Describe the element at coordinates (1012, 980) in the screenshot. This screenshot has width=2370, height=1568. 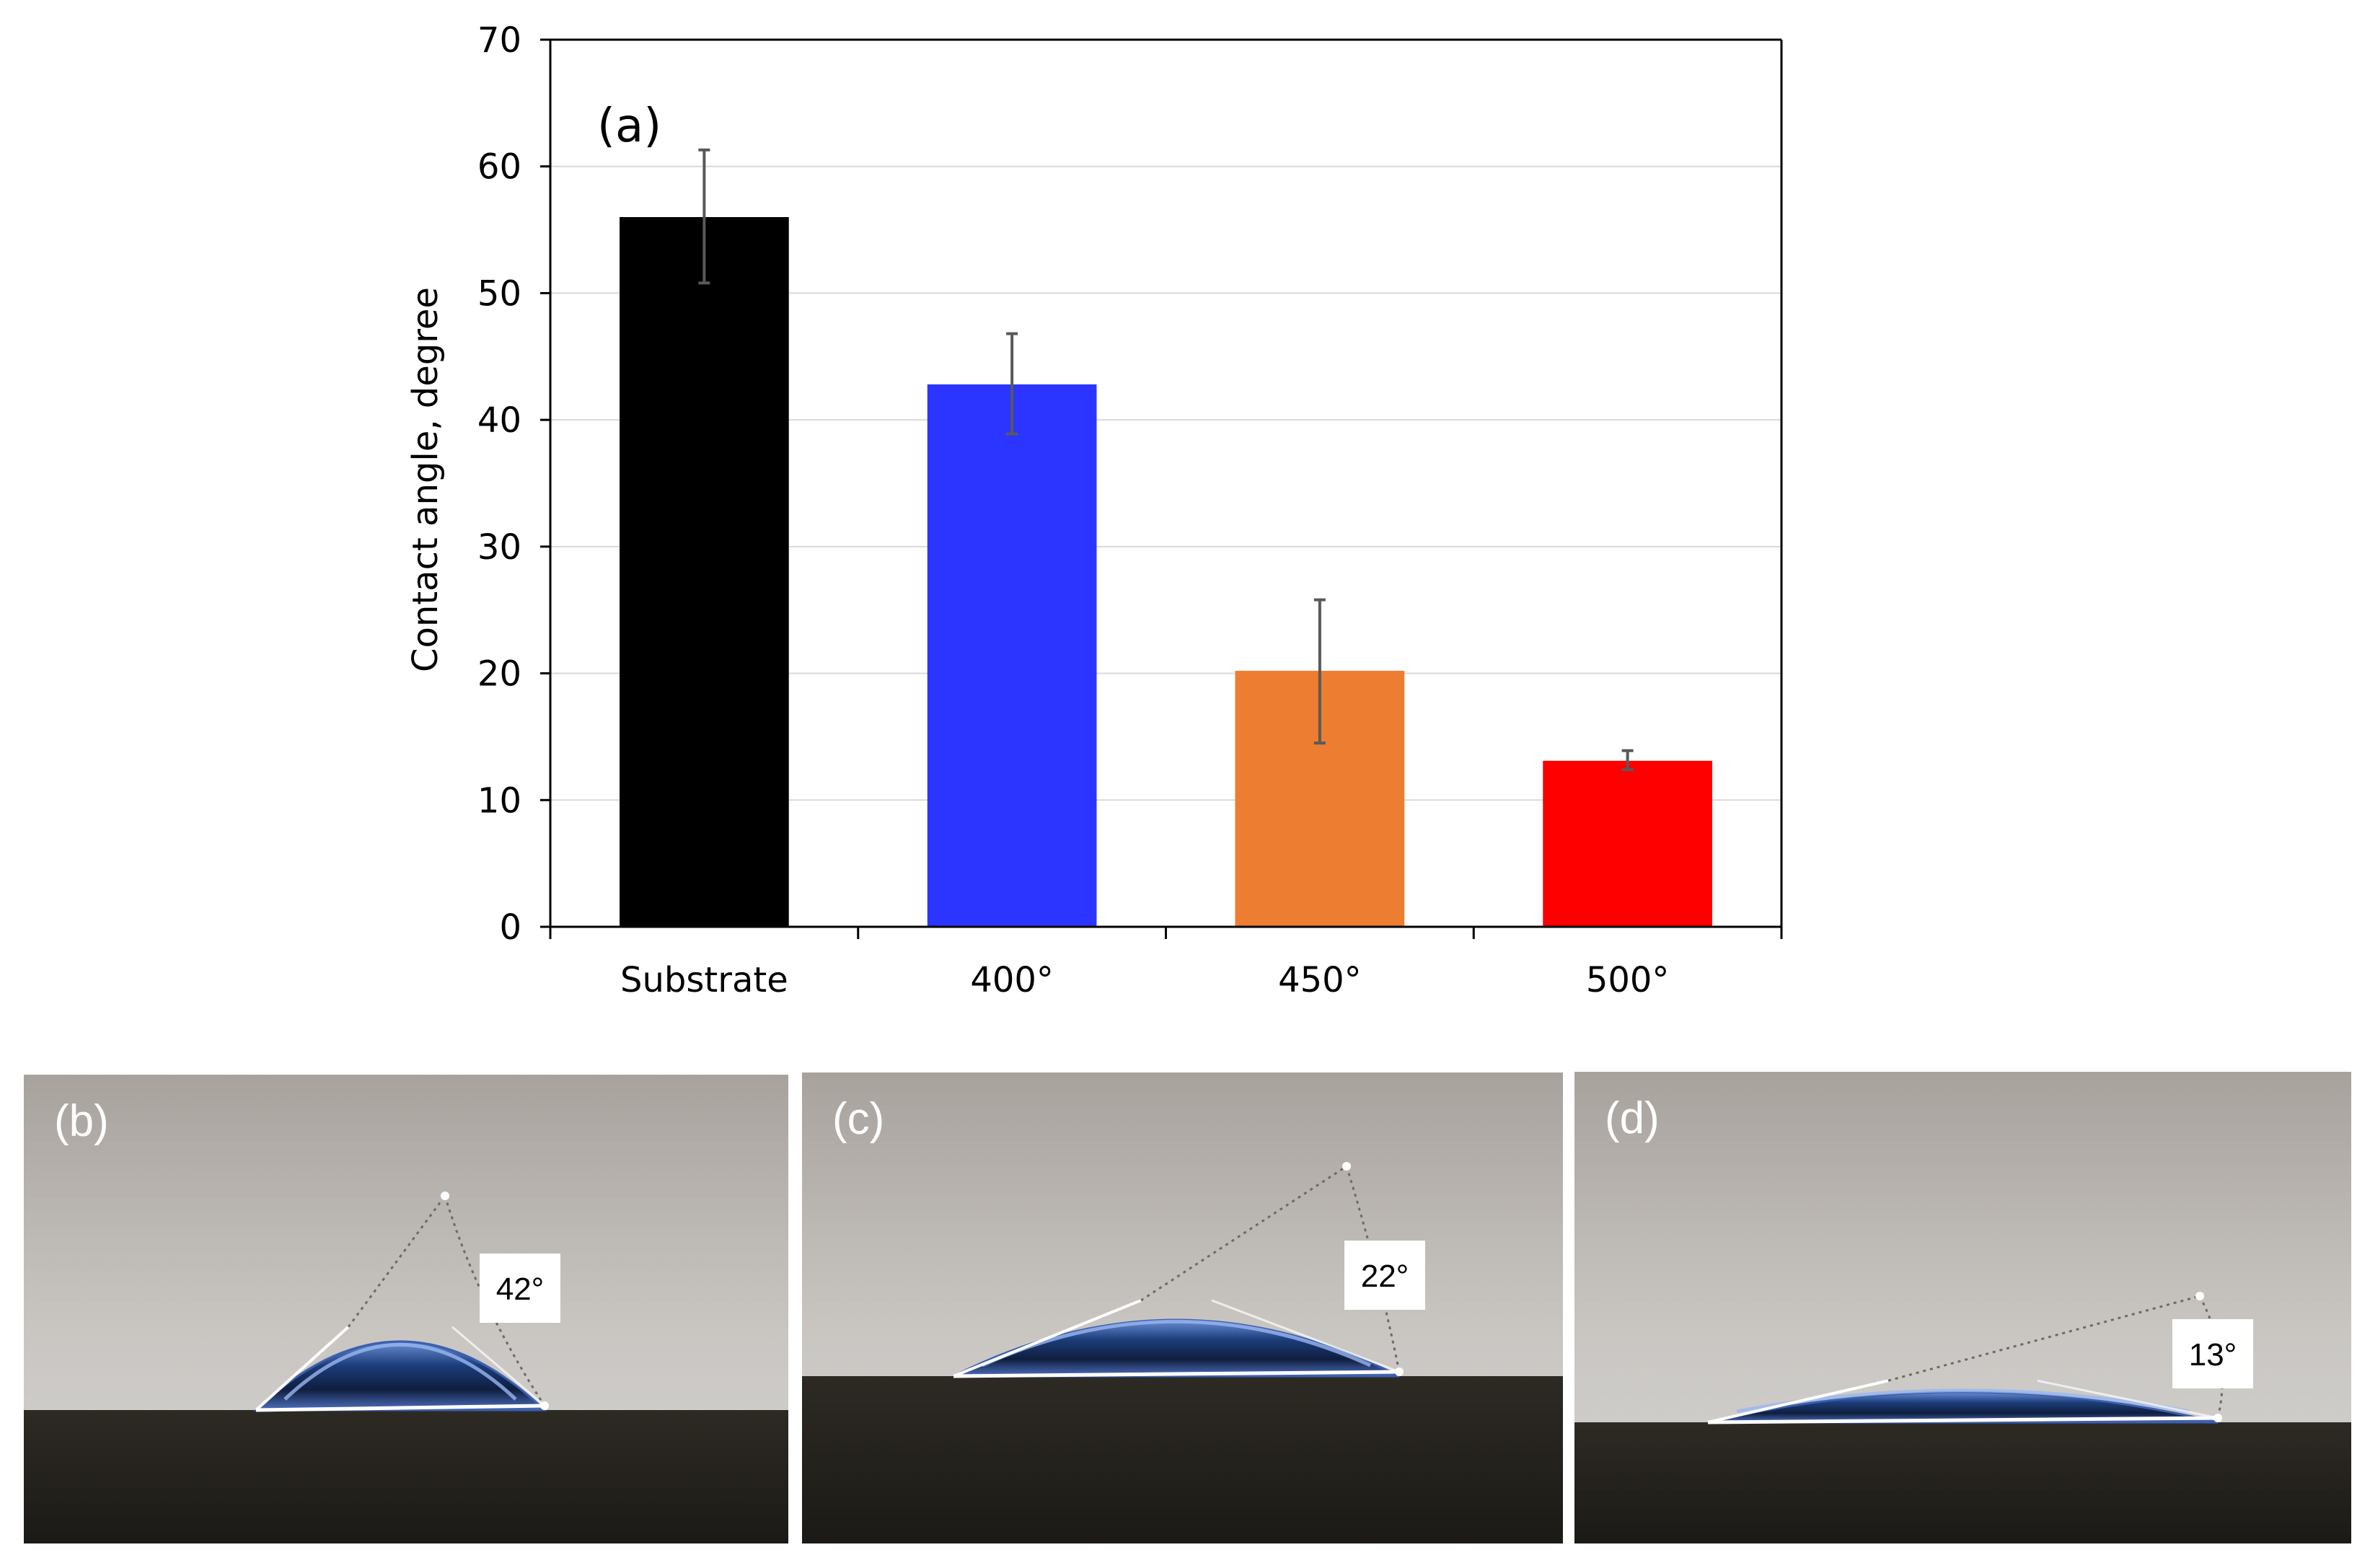
I see `x-tick-label: 400°` at that location.